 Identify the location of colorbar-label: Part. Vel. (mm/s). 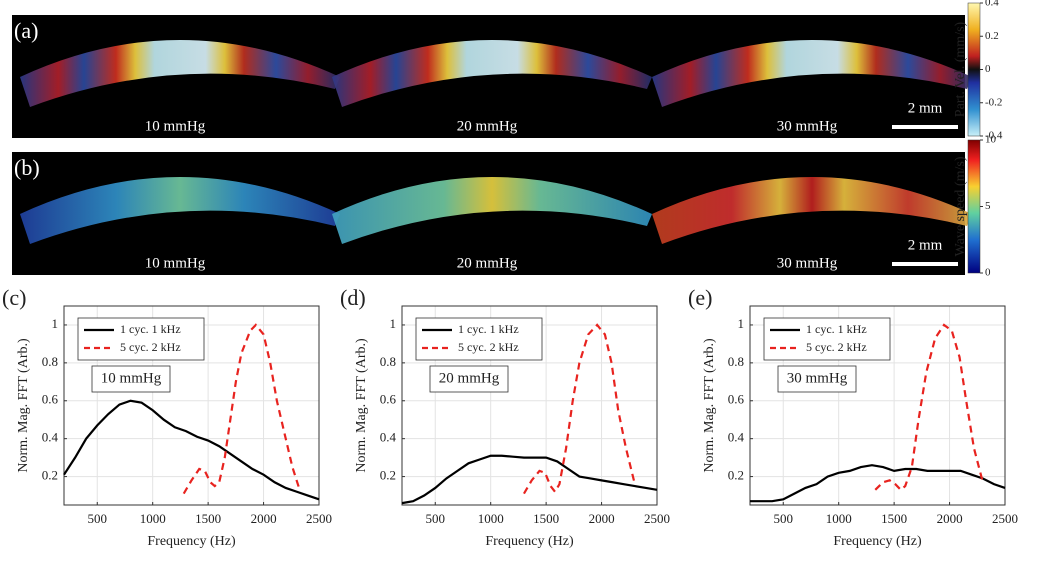
(960, 69).